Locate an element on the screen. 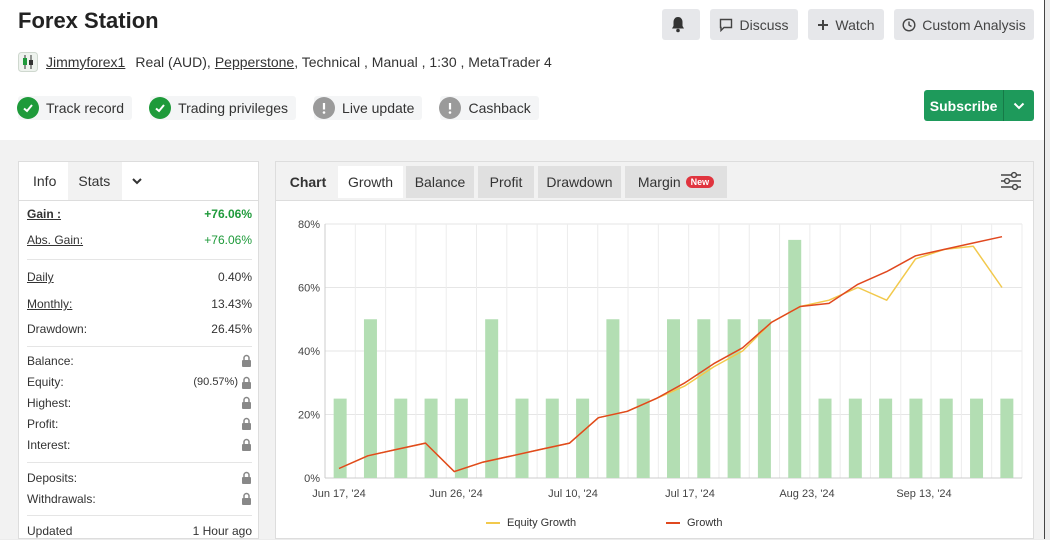  badge-label: Cashback is located at coordinates (499, 108).